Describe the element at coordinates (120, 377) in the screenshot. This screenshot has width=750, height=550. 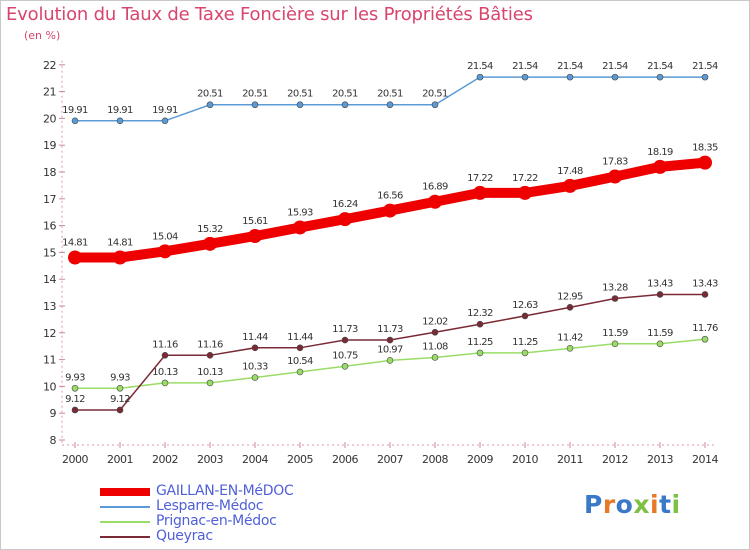
I see `data-label: 9.93` at that location.